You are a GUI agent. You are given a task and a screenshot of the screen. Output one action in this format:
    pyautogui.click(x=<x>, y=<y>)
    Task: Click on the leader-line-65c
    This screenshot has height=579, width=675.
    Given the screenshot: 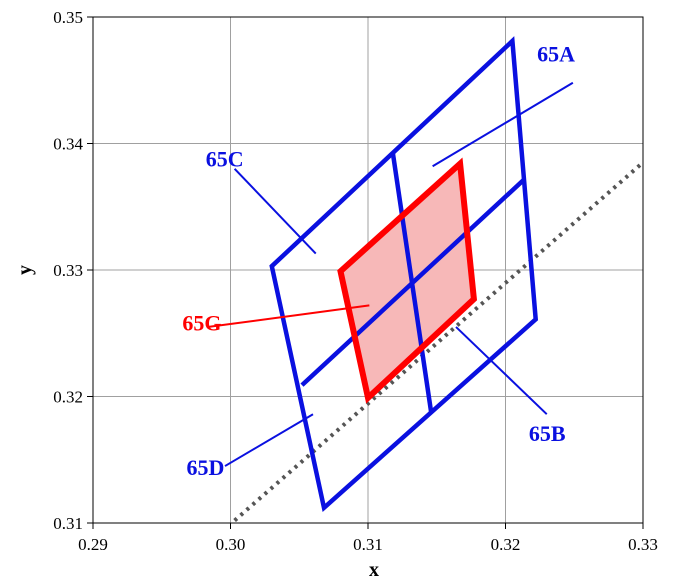 What is the action you would take?
    pyautogui.click(x=275, y=211)
    